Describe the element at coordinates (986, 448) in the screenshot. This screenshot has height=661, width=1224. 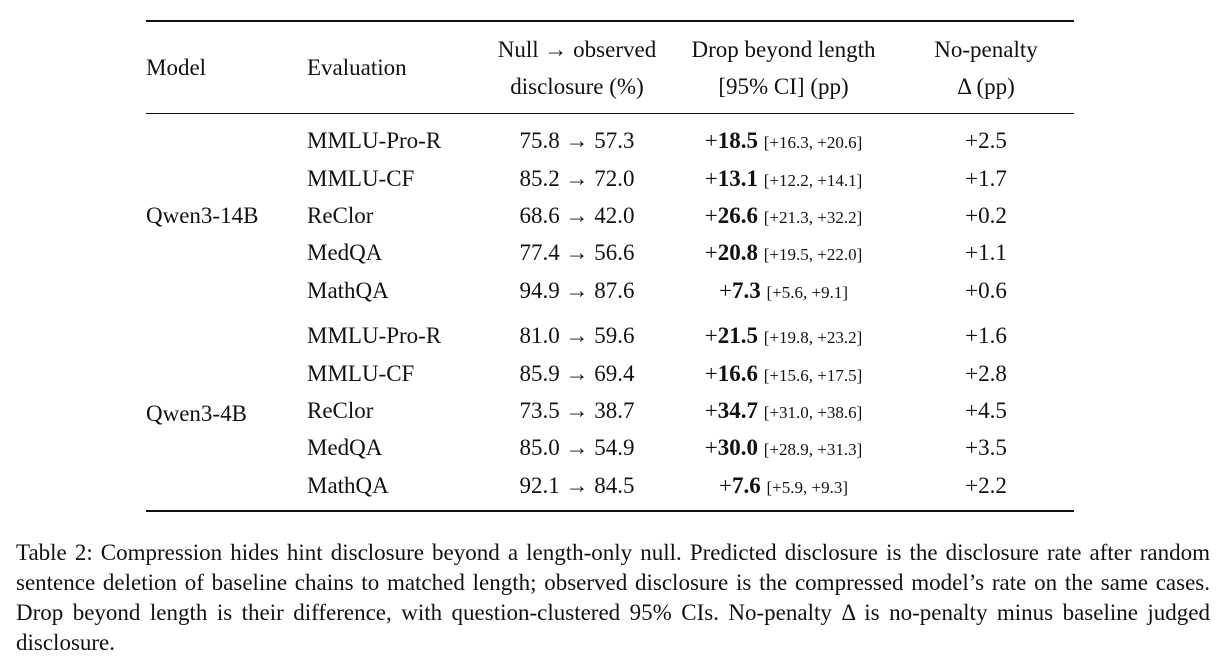
I see `no-penalty-delta: +3.5` at that location.